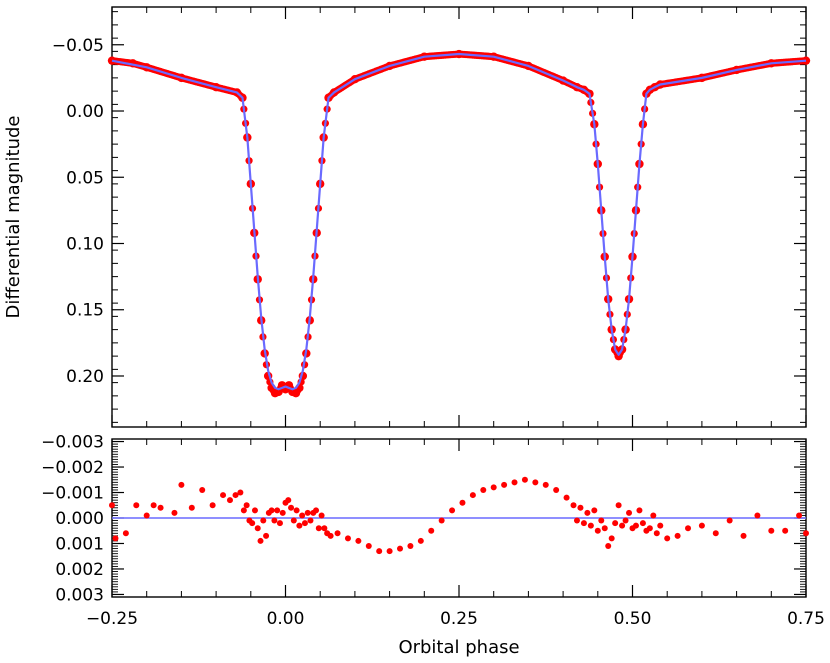  Describe the element at coordinates (78, 46) in the screenshot. I see `top-y-tick-label: −0.05` at that location.